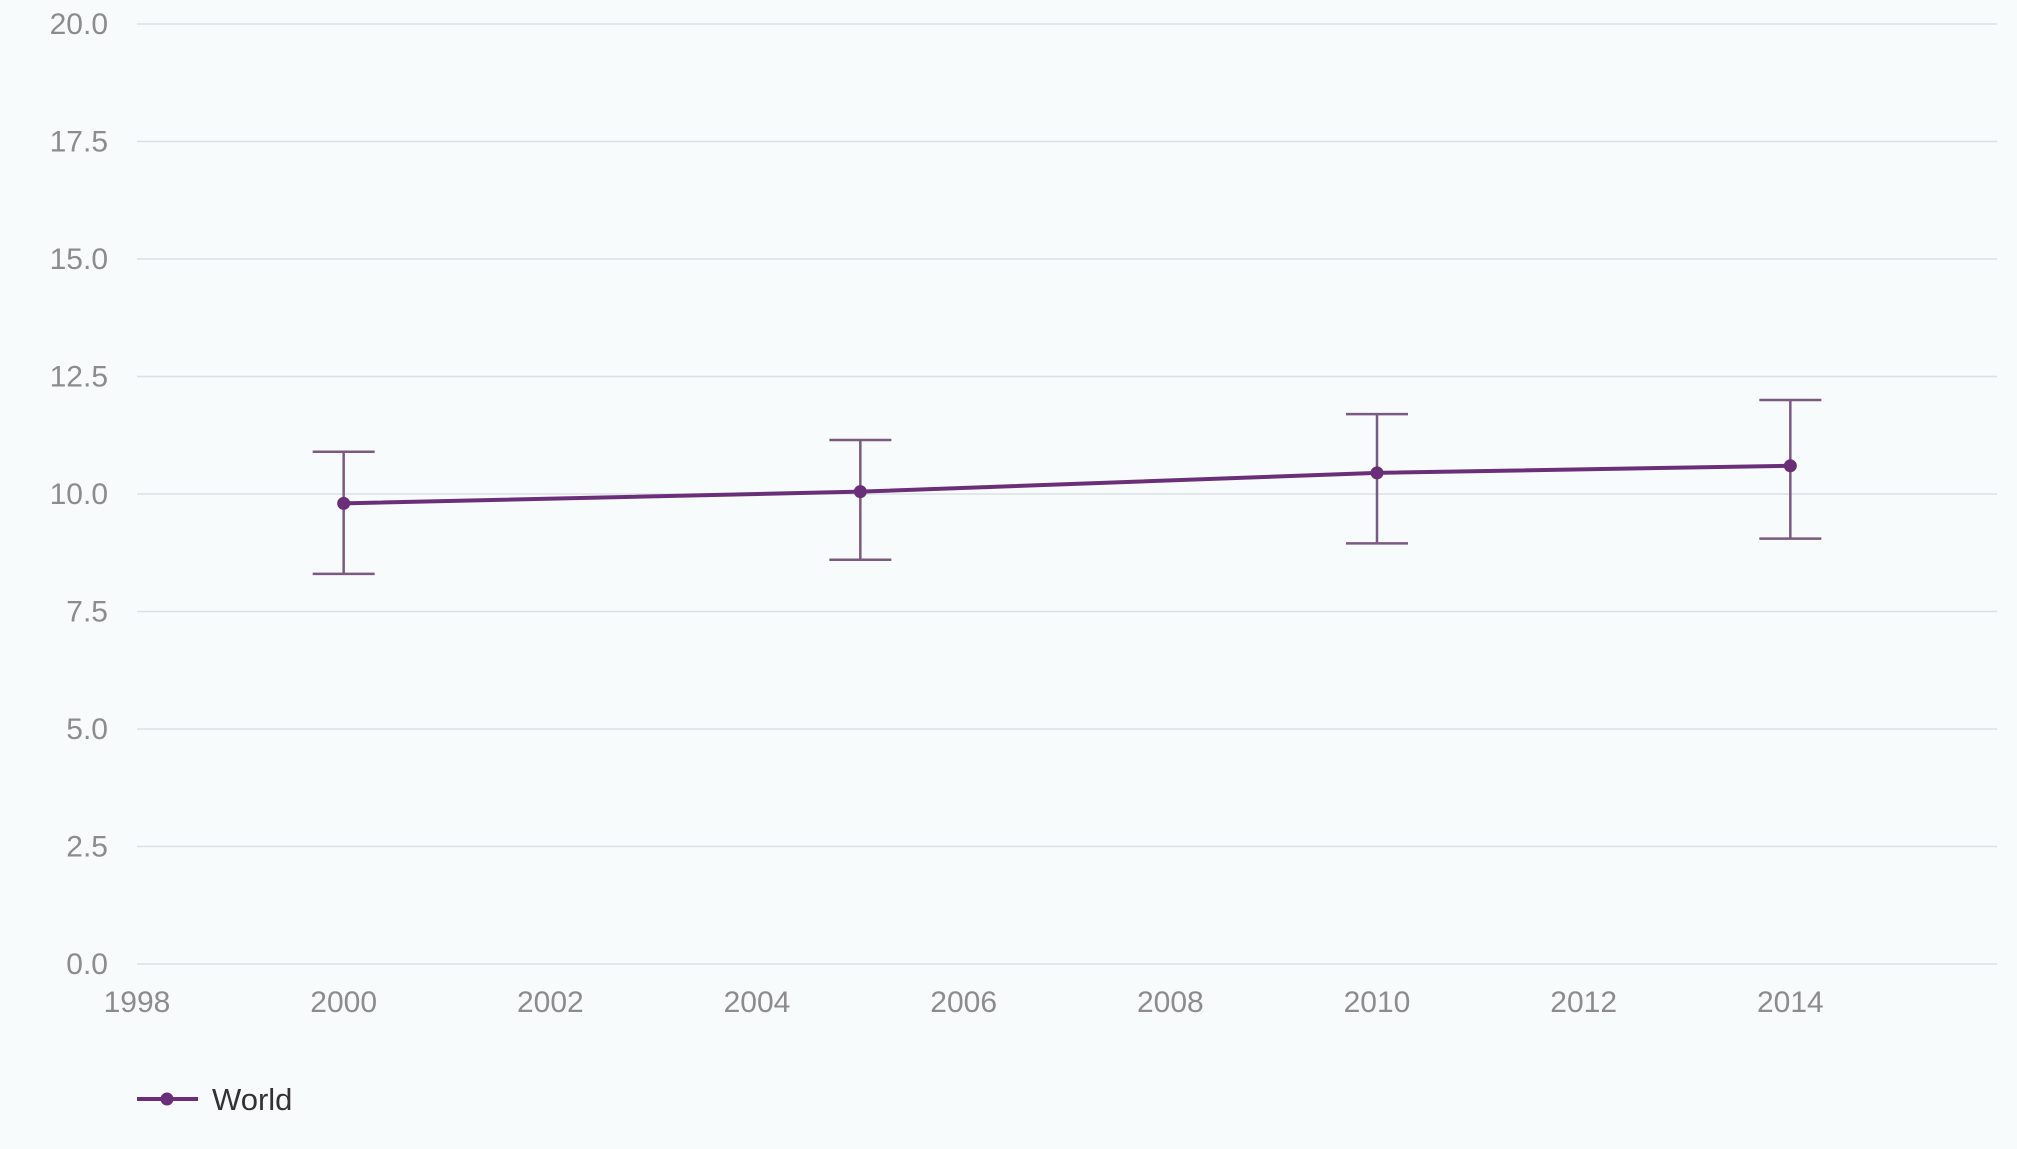 The width and height of the screenshot is (2017, 1149). Describe the element at coordinates (1377, 1002) in the screenshot. I see `x-tick-label: 2010` at that location.